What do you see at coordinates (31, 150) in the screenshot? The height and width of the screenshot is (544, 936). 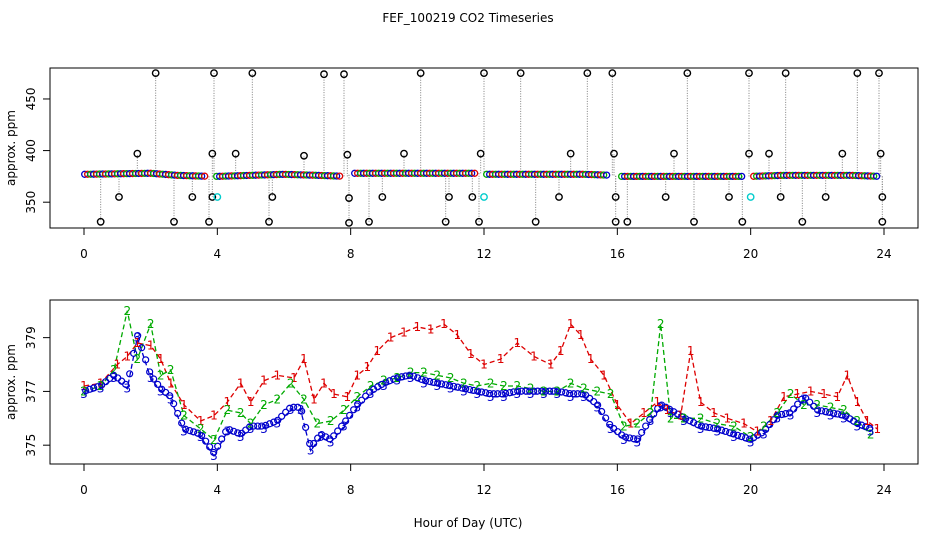 I see `y-tick-label: 400` at bounding box center [31, 150].